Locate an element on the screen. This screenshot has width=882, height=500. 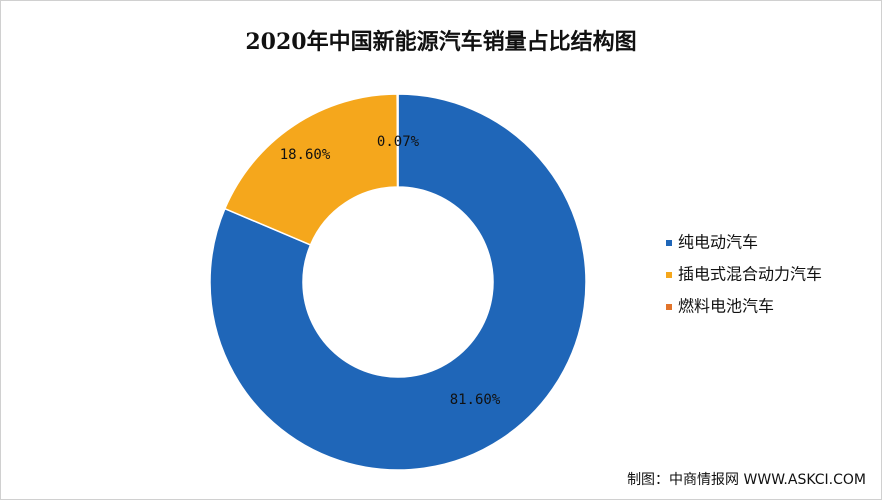
source: 制图：中商情报网 WWW.ASKCI.COM is located at coordinates (746, 480).